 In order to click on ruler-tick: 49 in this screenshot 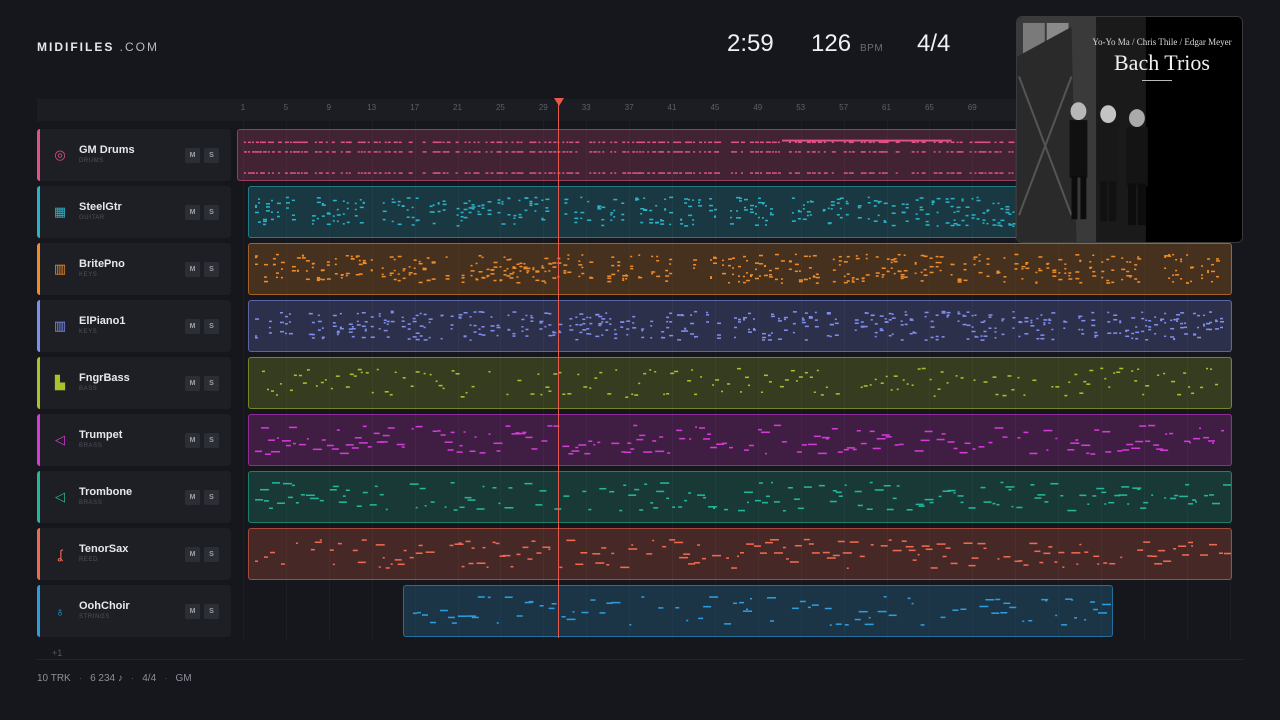, I will do `click(758, 107)`.